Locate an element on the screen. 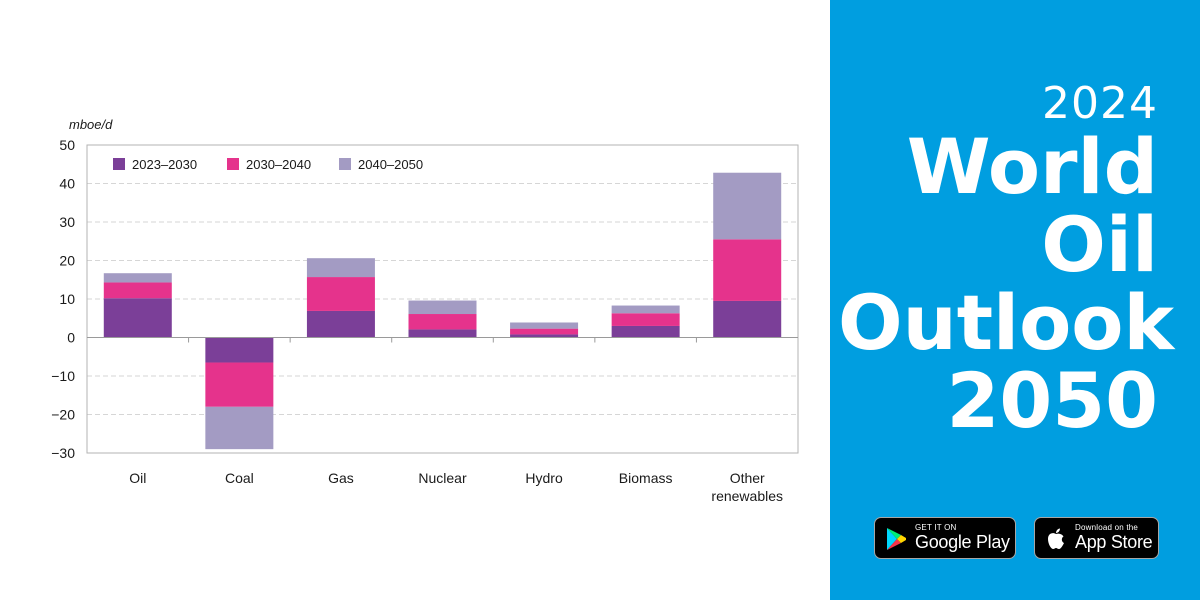 This screenshot has height=600, width=1200. report-year: 2024 is located at coordinates (1100, 103).